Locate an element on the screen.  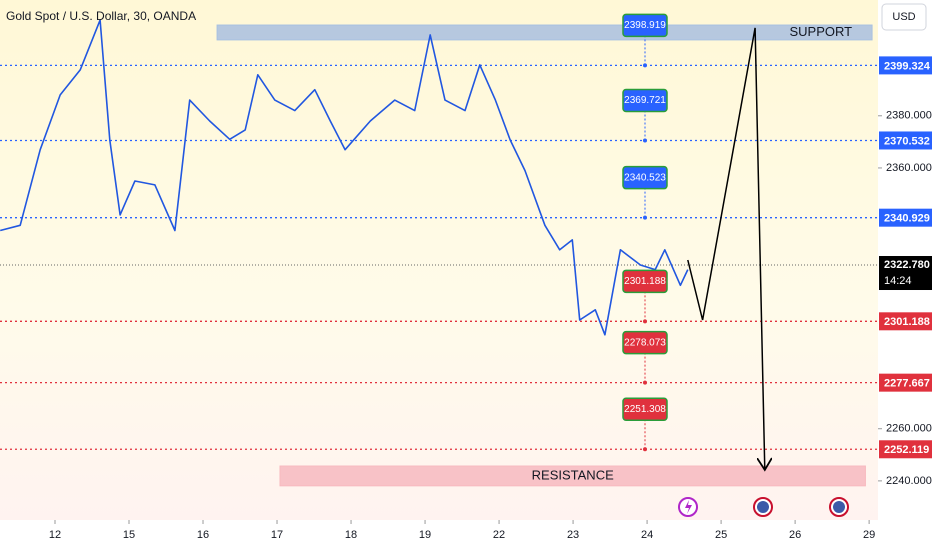
target-label: 2340.523 is located at coordinates (645, 177).